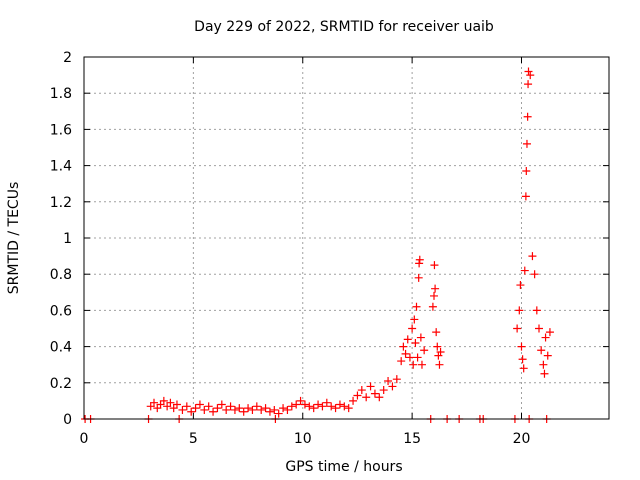  I want to click on y-tick-label: 1.6, so click(61, 130).